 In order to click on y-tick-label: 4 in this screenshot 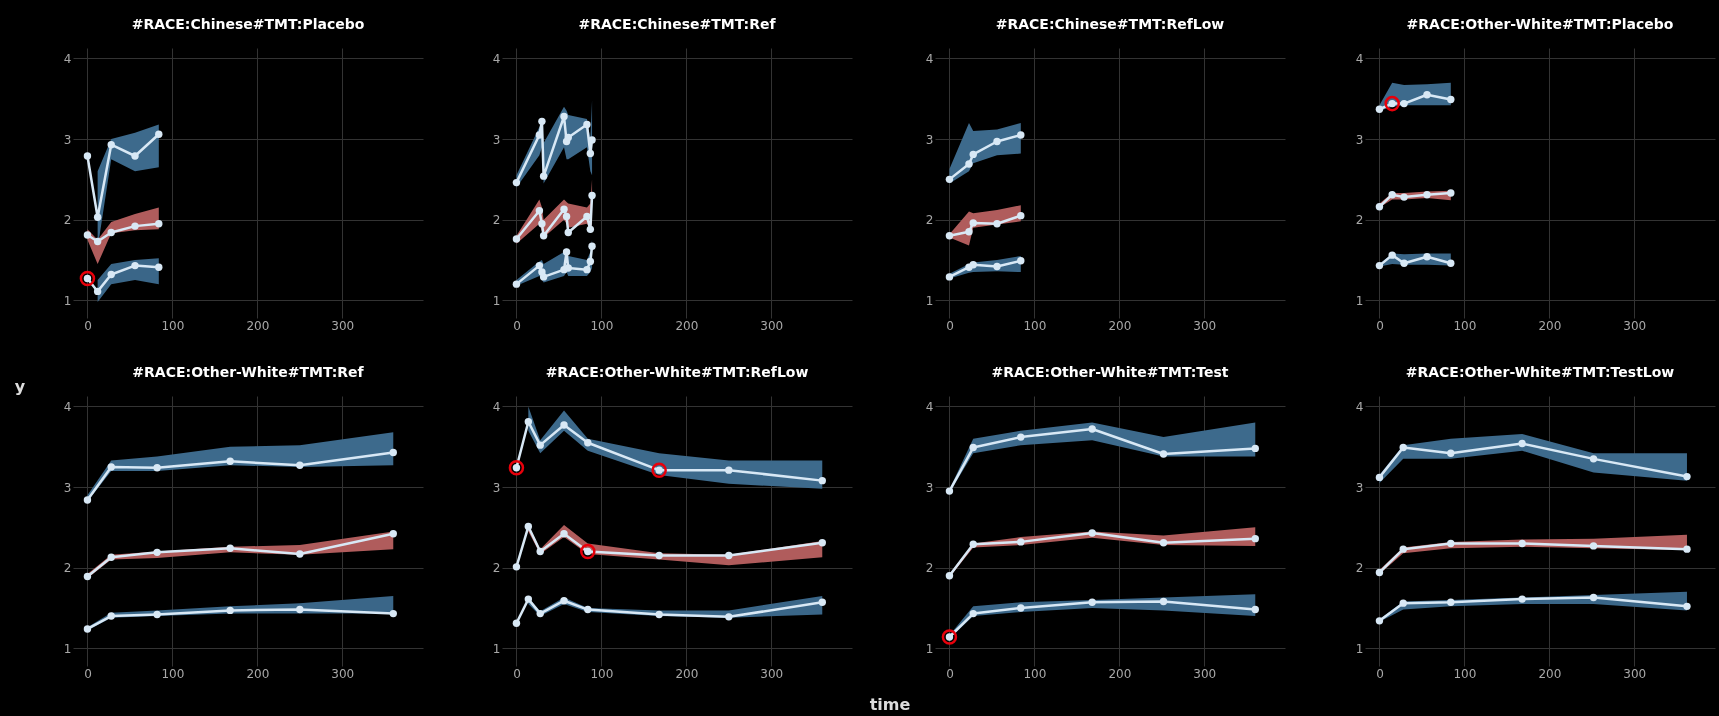, I will do `click(496, 406)`.